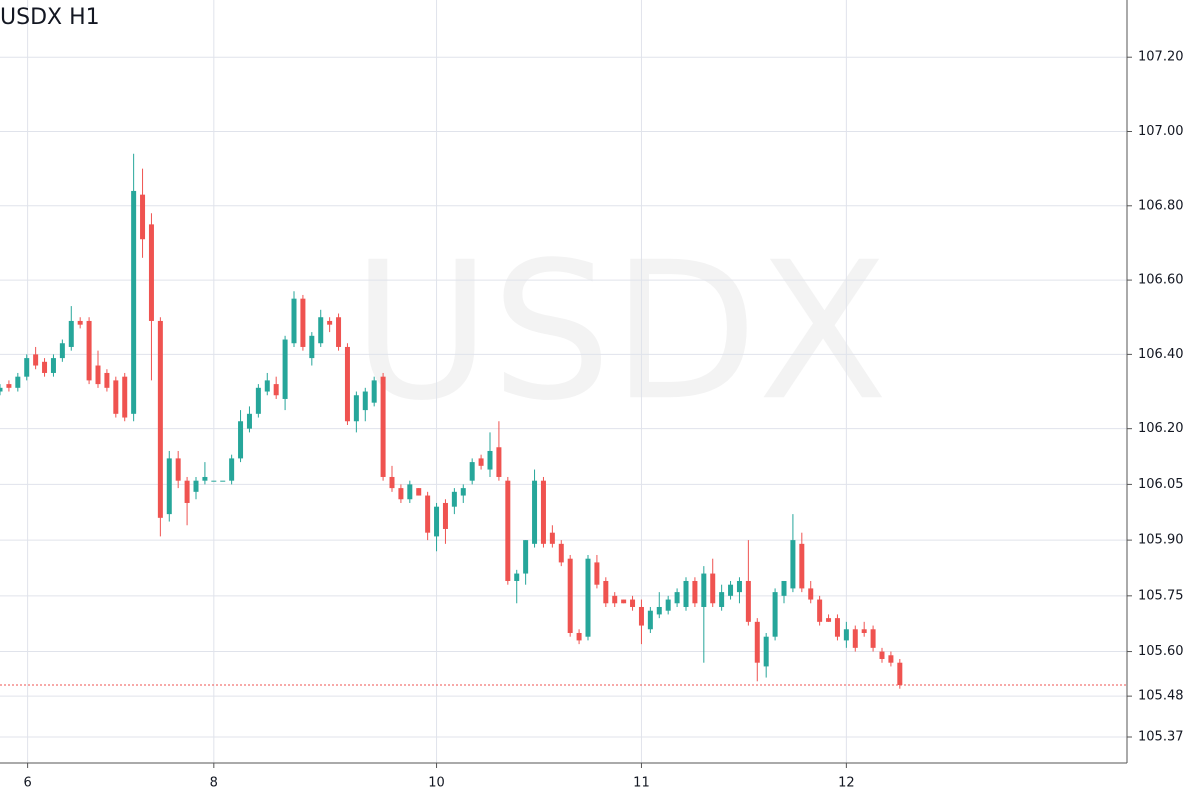 This screenshot has height=800, width=1200. Describe the element at coordinates (436, 783) in the screenshot. I see `x-tick-label: 10` at that location.